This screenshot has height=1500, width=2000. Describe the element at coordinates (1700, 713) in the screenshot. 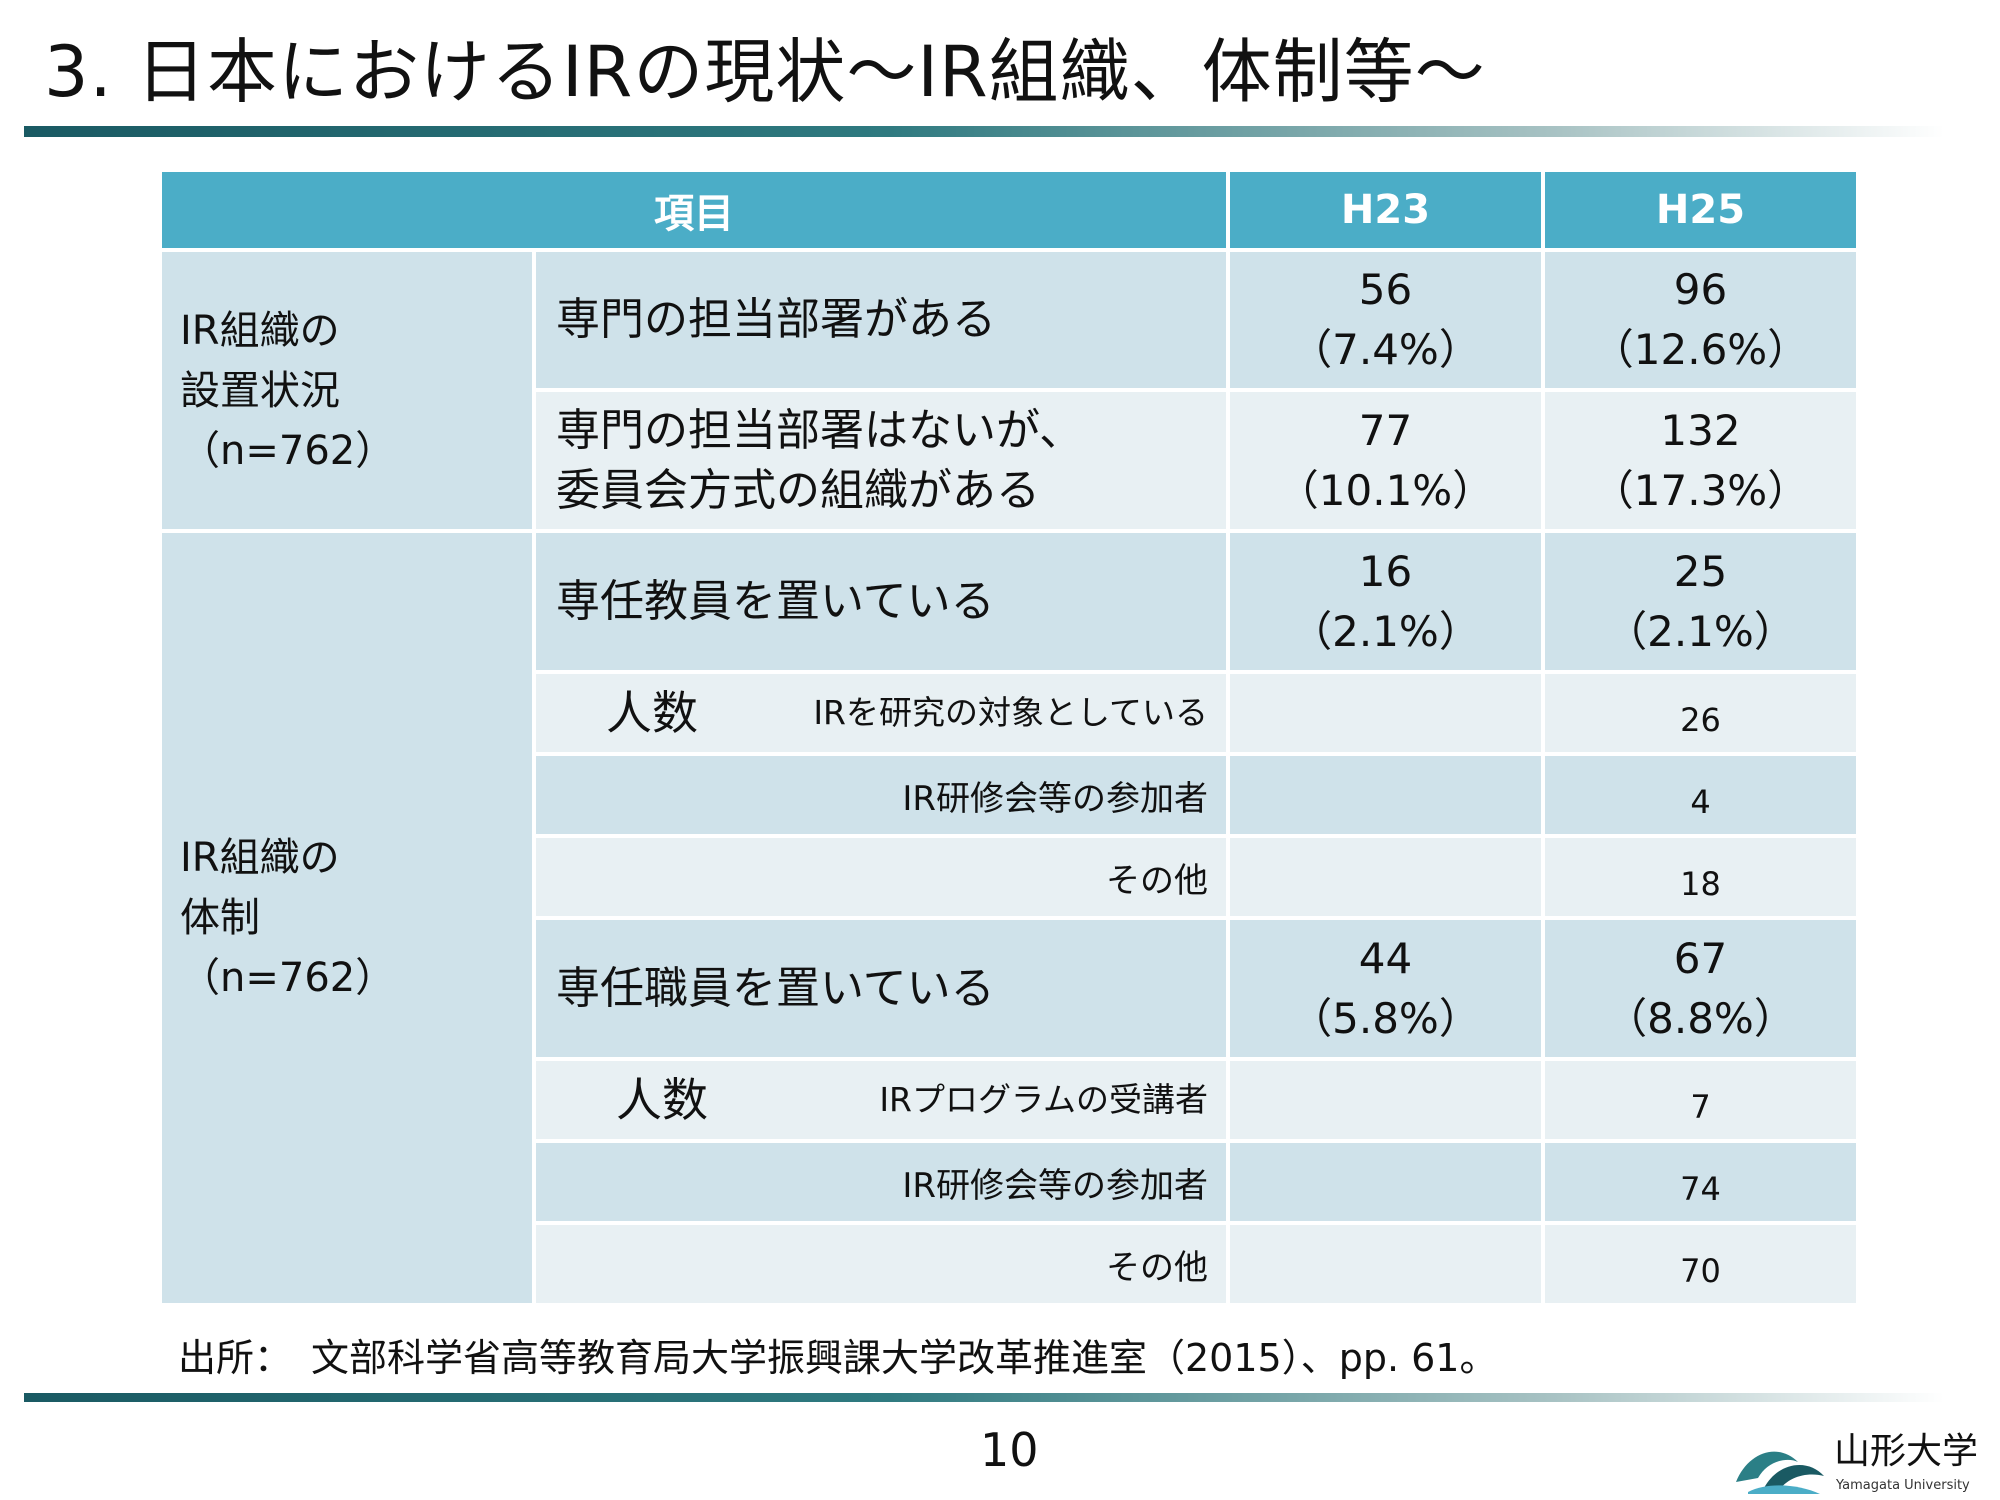

I see `cell-h25: 26` at that location.